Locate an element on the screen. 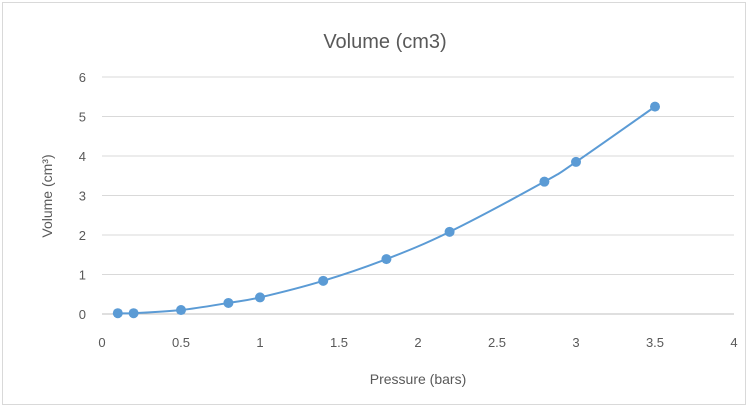 Image resolution: width=750 pixels, height=407 pixels. y-tick-label: 4 is located at coordinates (82, 156).